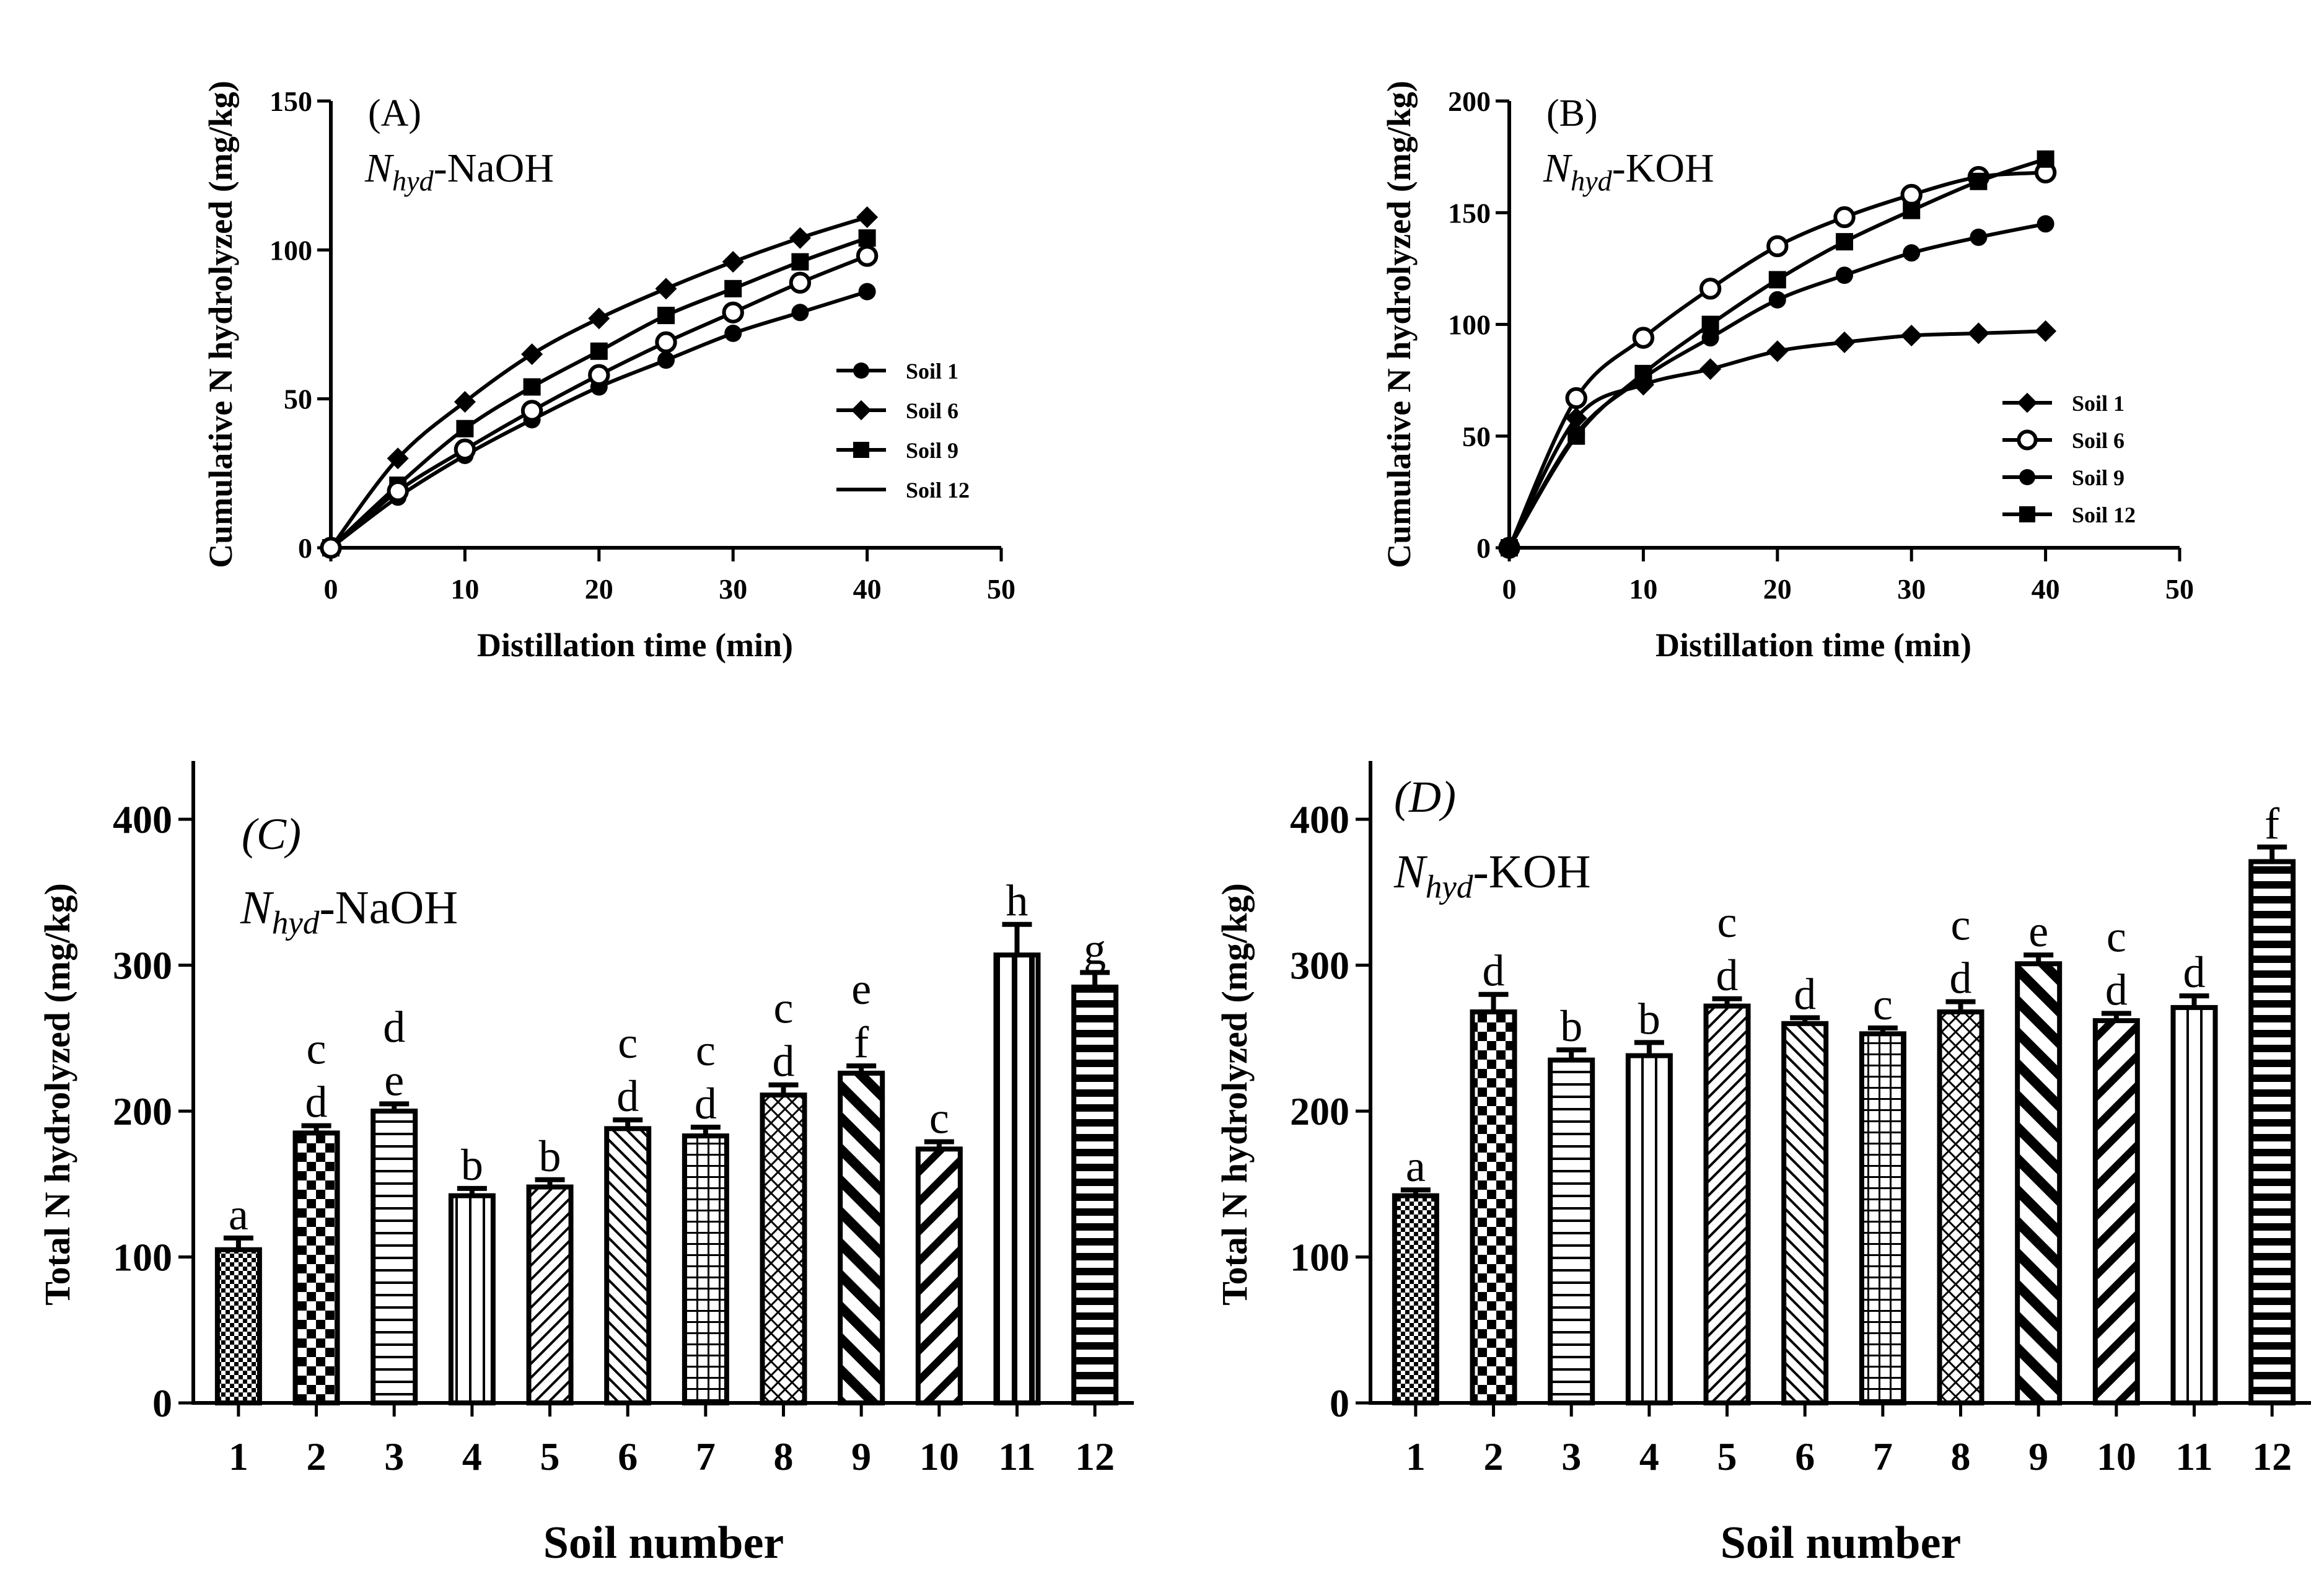 The height and width of the screenshot is (1582, 2324). I want to click on y-tick-label: 400, so click(1319, 820).